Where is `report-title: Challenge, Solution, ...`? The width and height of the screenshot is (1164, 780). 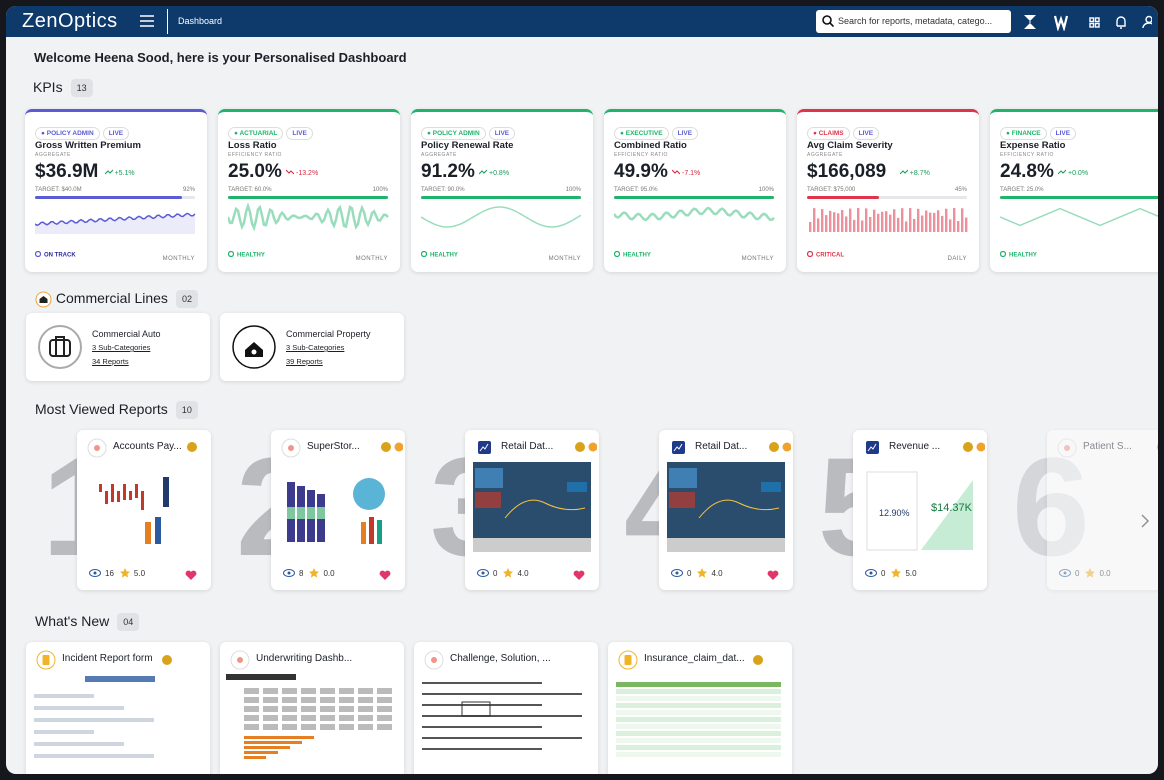
report-title: Challenge, Solution, ... is located at coordinates (500, 658).